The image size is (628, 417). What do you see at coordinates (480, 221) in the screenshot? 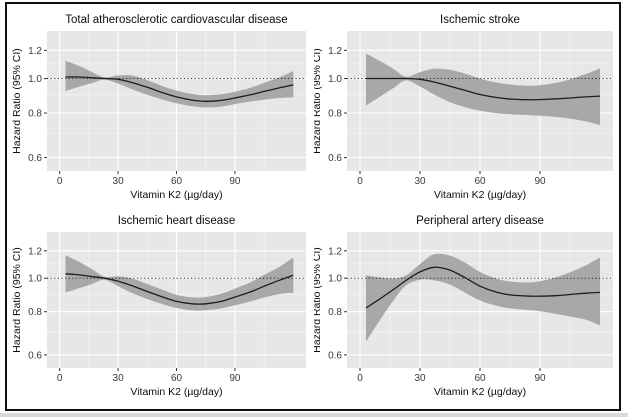
I see `panel-title: Peripheral artery disease` at bounding box center [480, 221].